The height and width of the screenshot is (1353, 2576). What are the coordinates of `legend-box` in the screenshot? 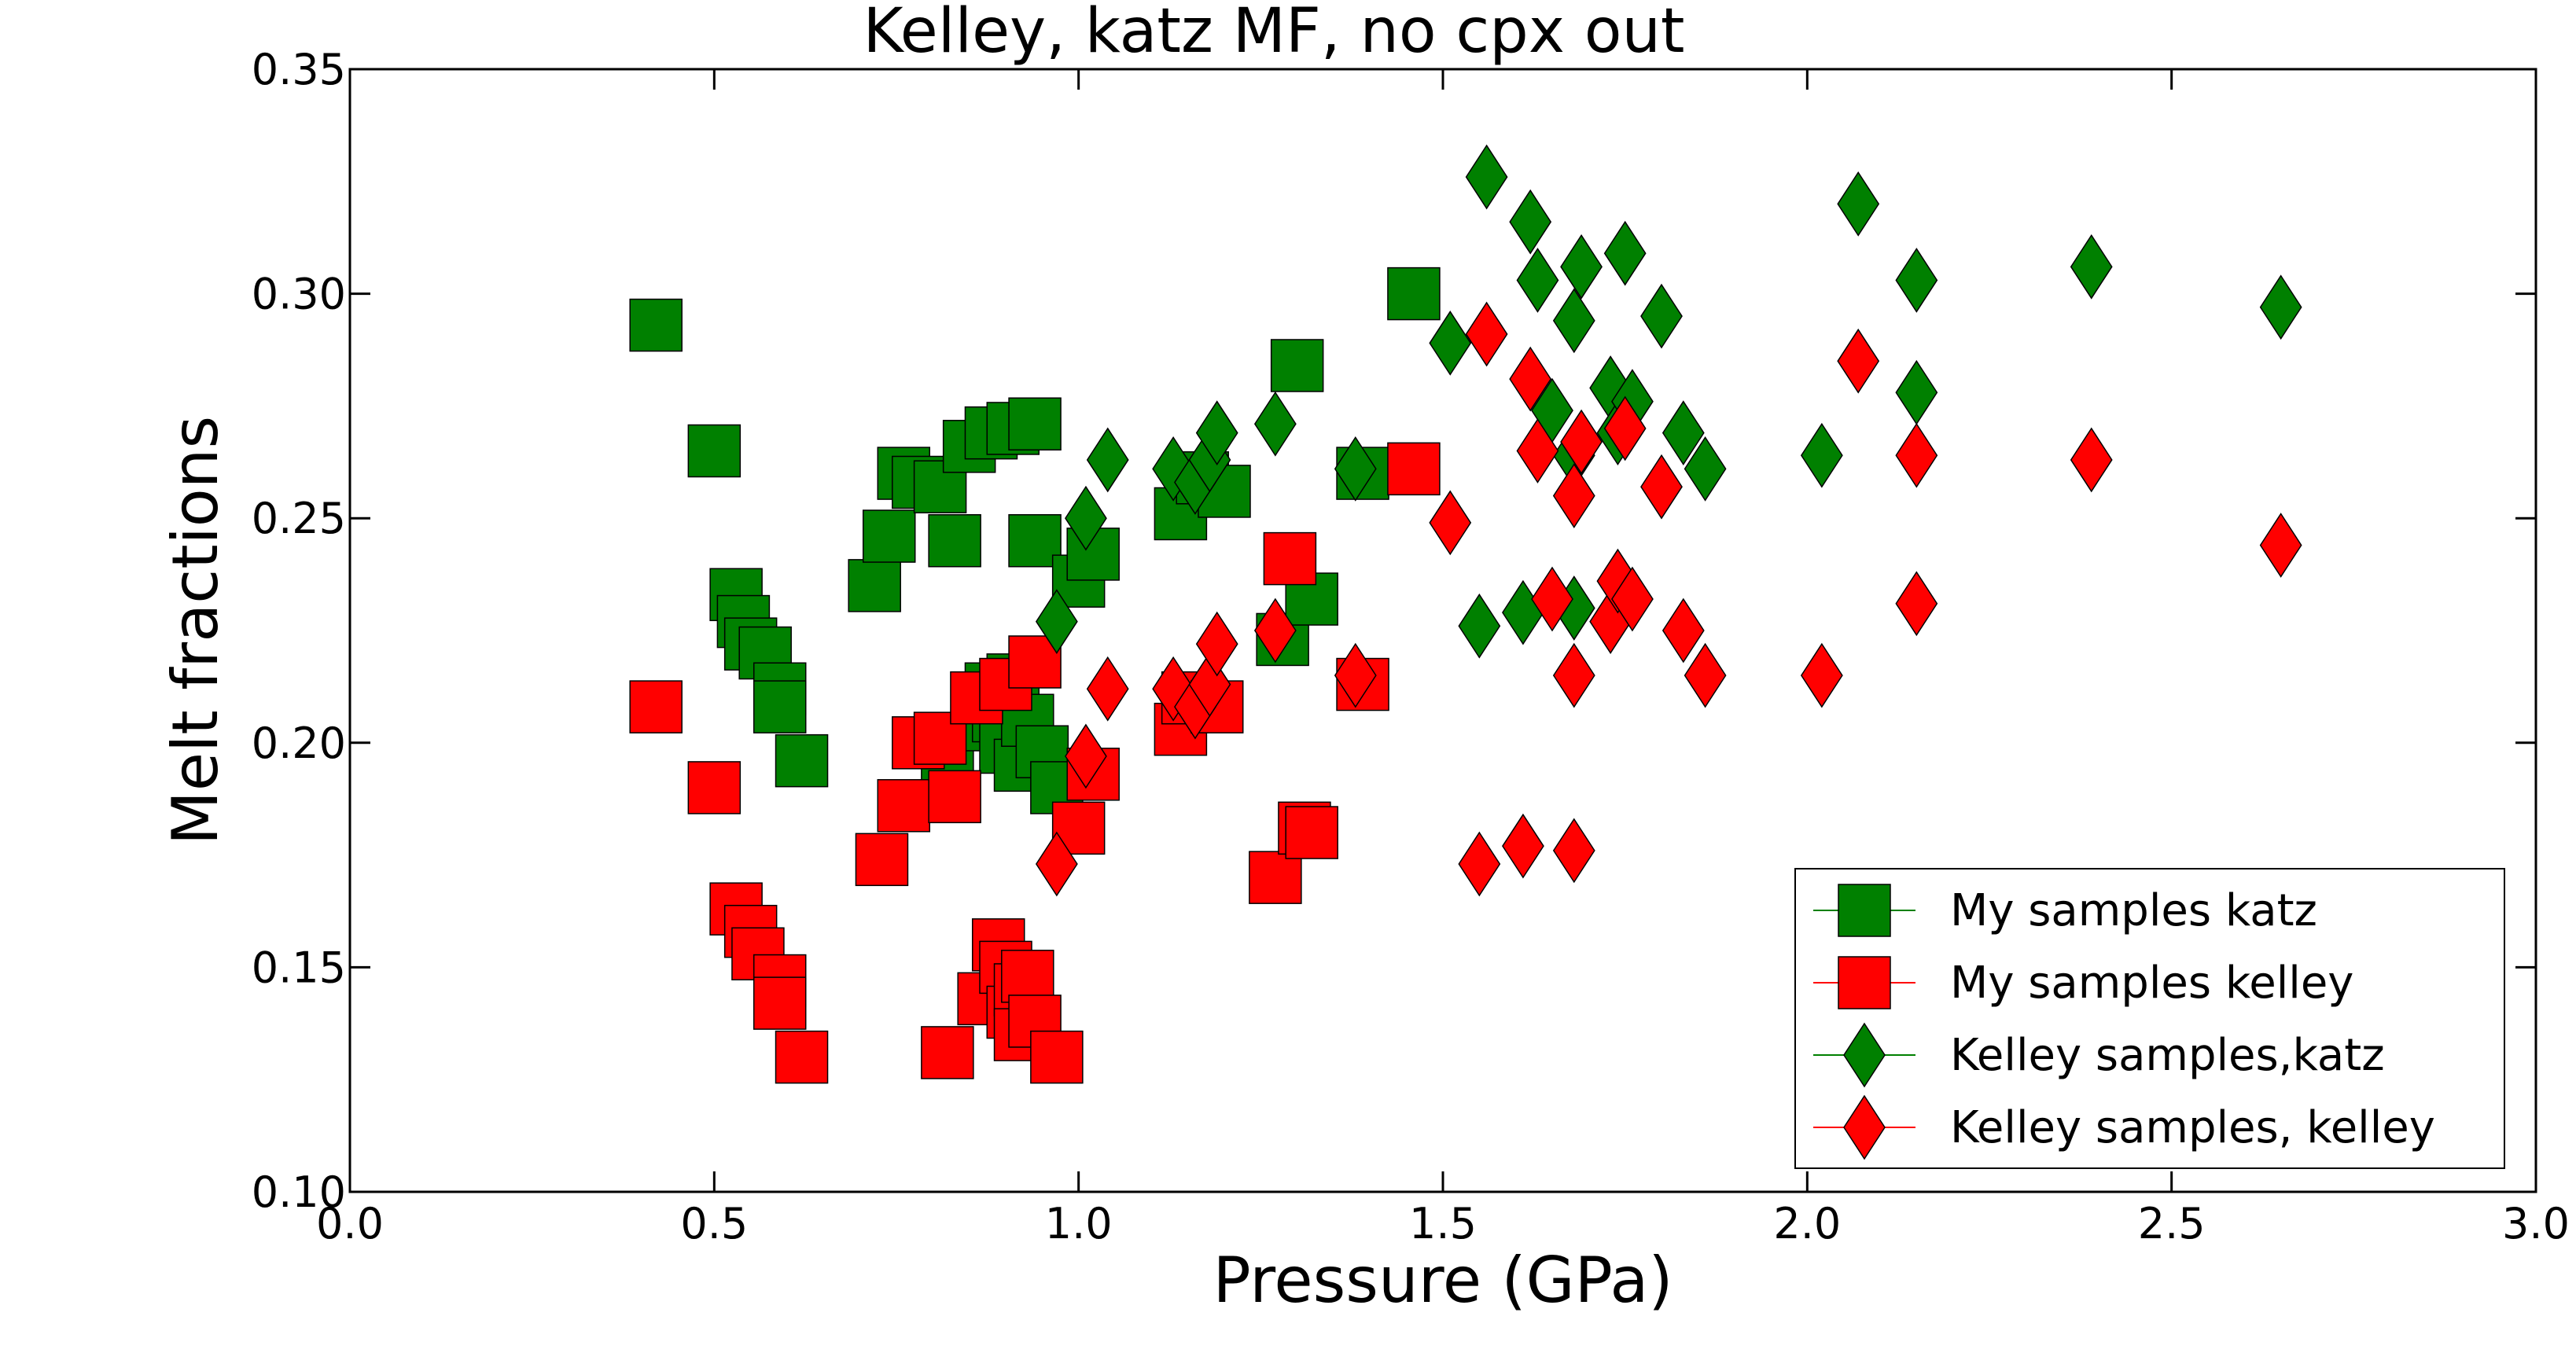 It's located at (2149, 1018).